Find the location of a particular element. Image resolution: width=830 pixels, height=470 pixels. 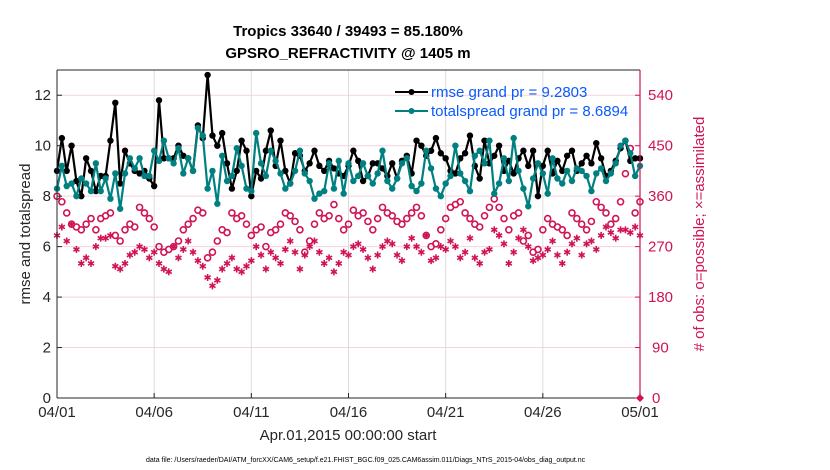

y2-tick-label: 0 is located at coordinates (656, 398).